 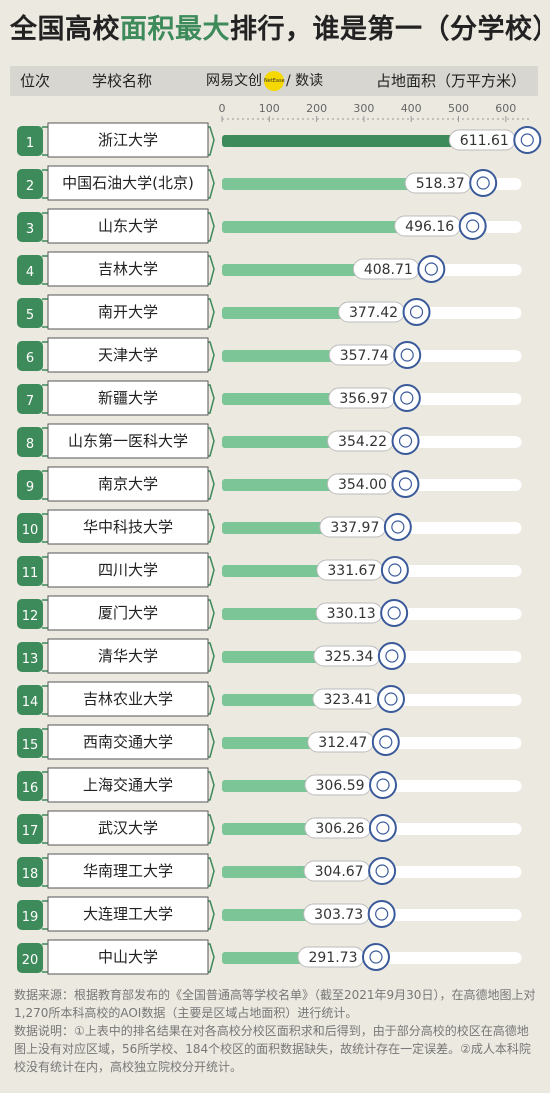 I want to click on school-name: 华南理工大学, so click(x=128, y=871).